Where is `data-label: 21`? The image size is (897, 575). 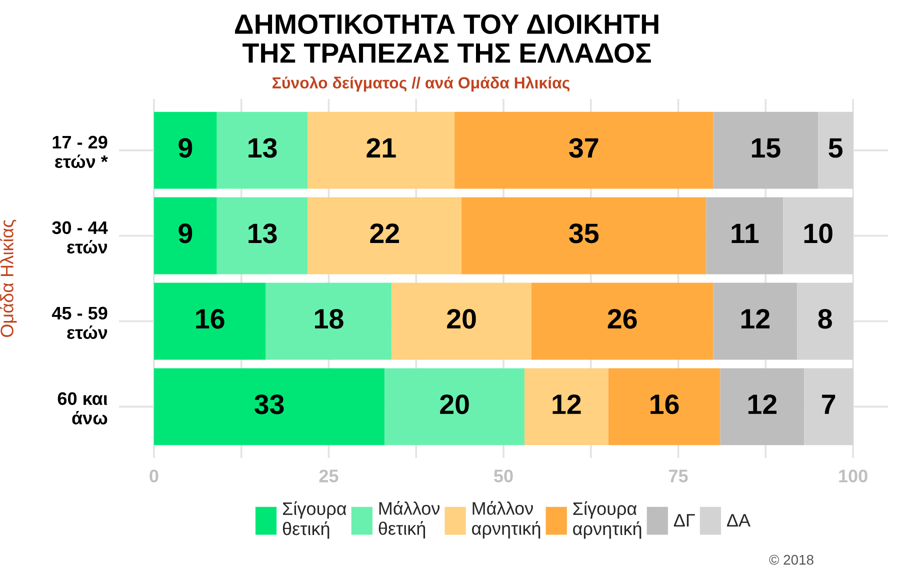 data-label: 21 is located at coordinates (381, 148).